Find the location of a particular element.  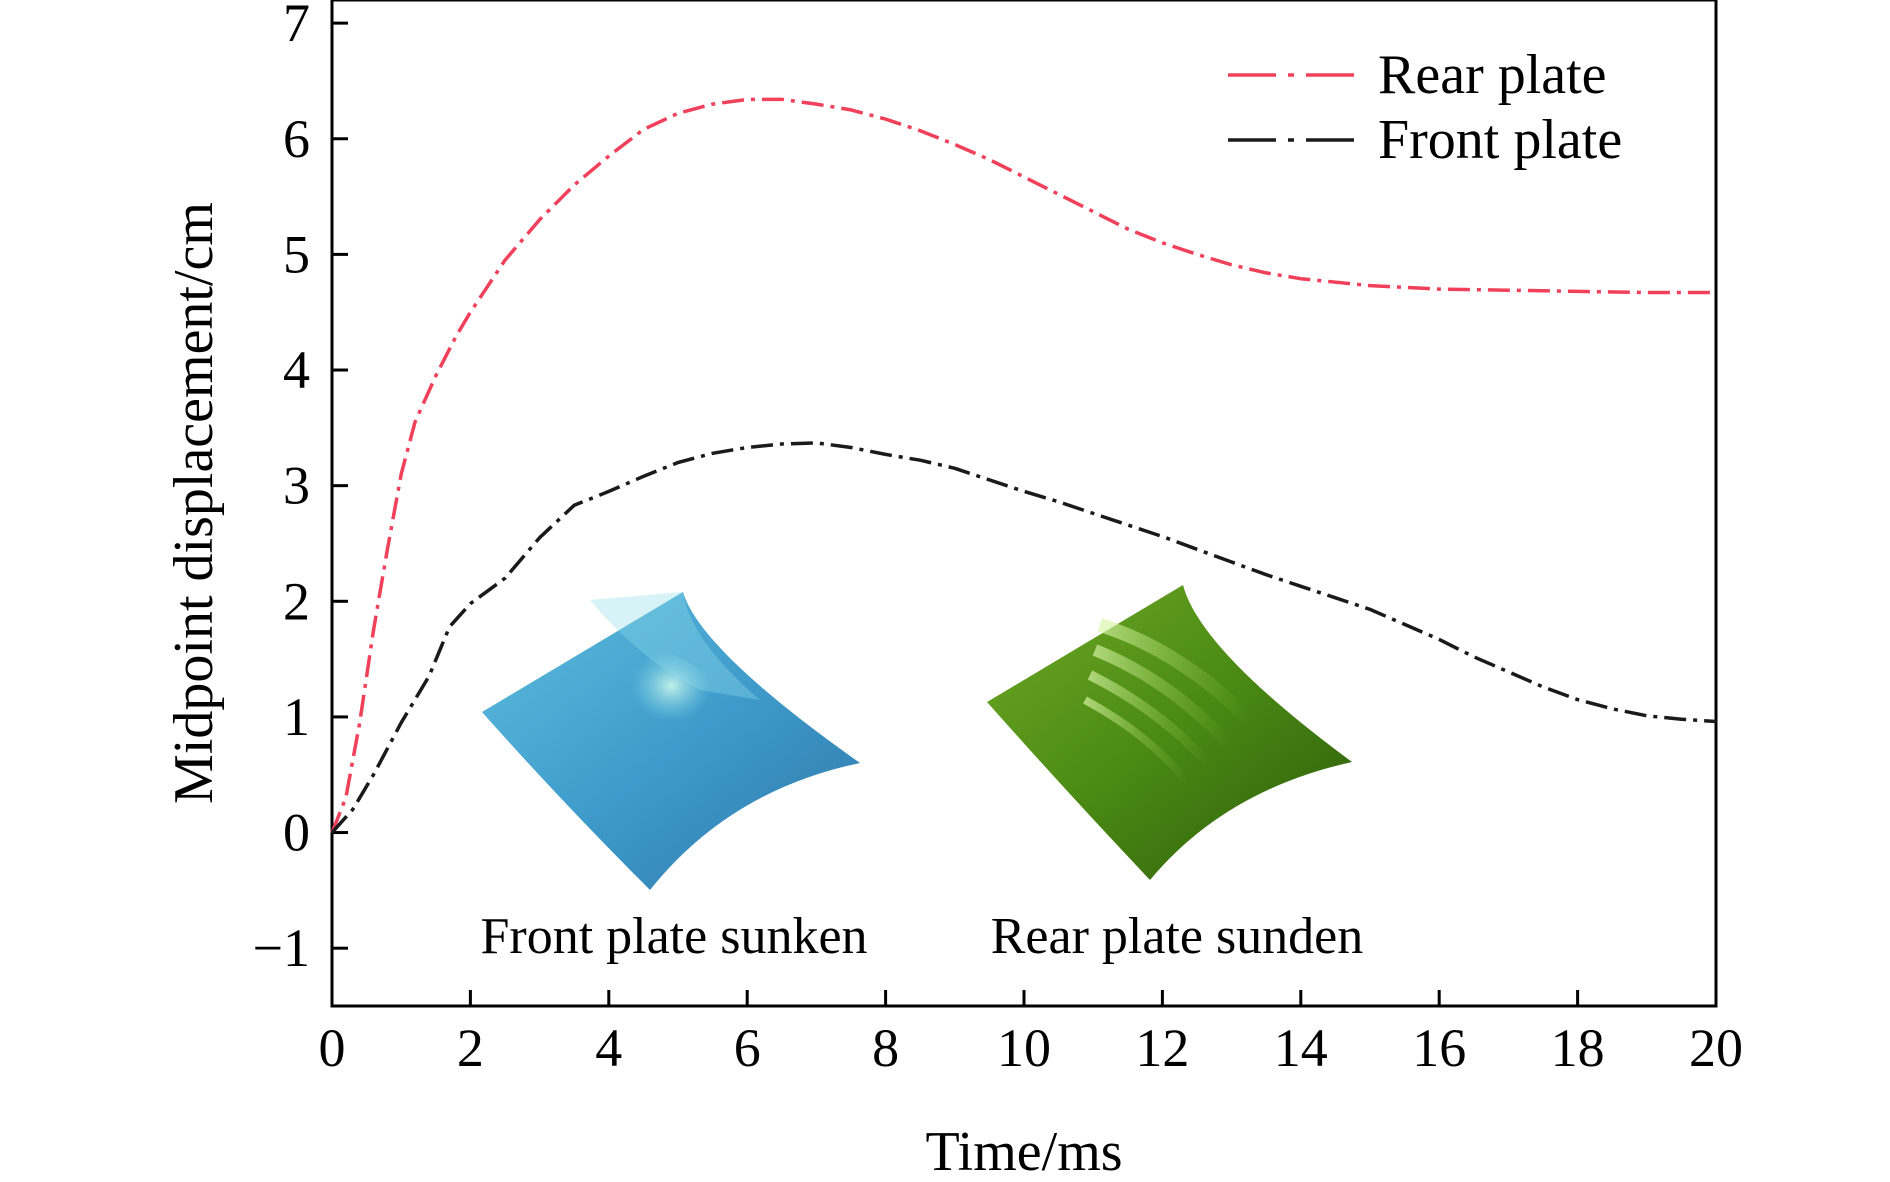

y-tick-label: 4 is located at coordinates (296, 370).